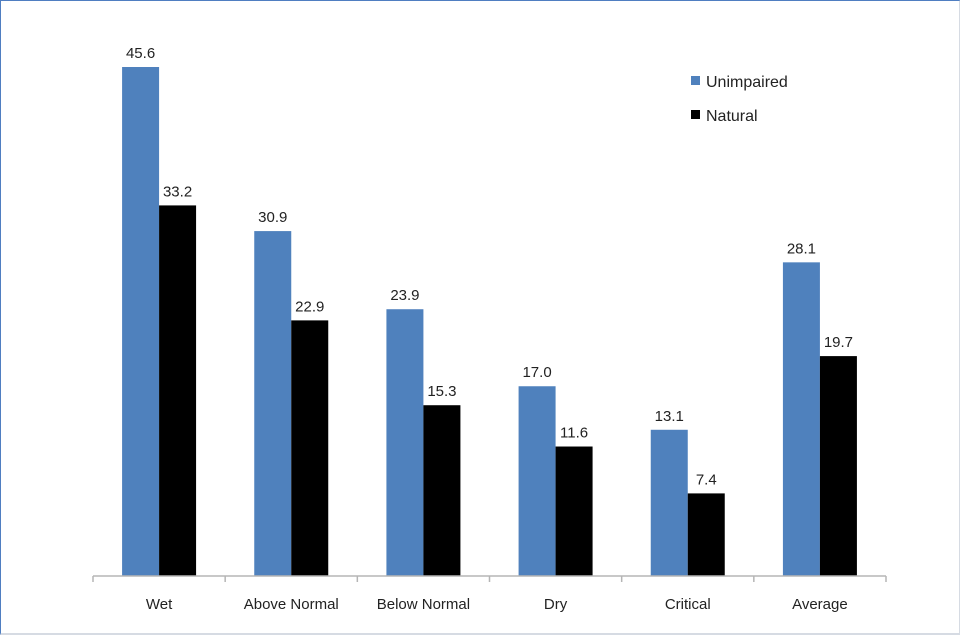 Image resolution: width=960 pixels, height=635 pixels. What do you see at coordinates (291, 604) in the screenshot?
I see `x-tick-label: Above Normal` at bounding box center [291, 604].